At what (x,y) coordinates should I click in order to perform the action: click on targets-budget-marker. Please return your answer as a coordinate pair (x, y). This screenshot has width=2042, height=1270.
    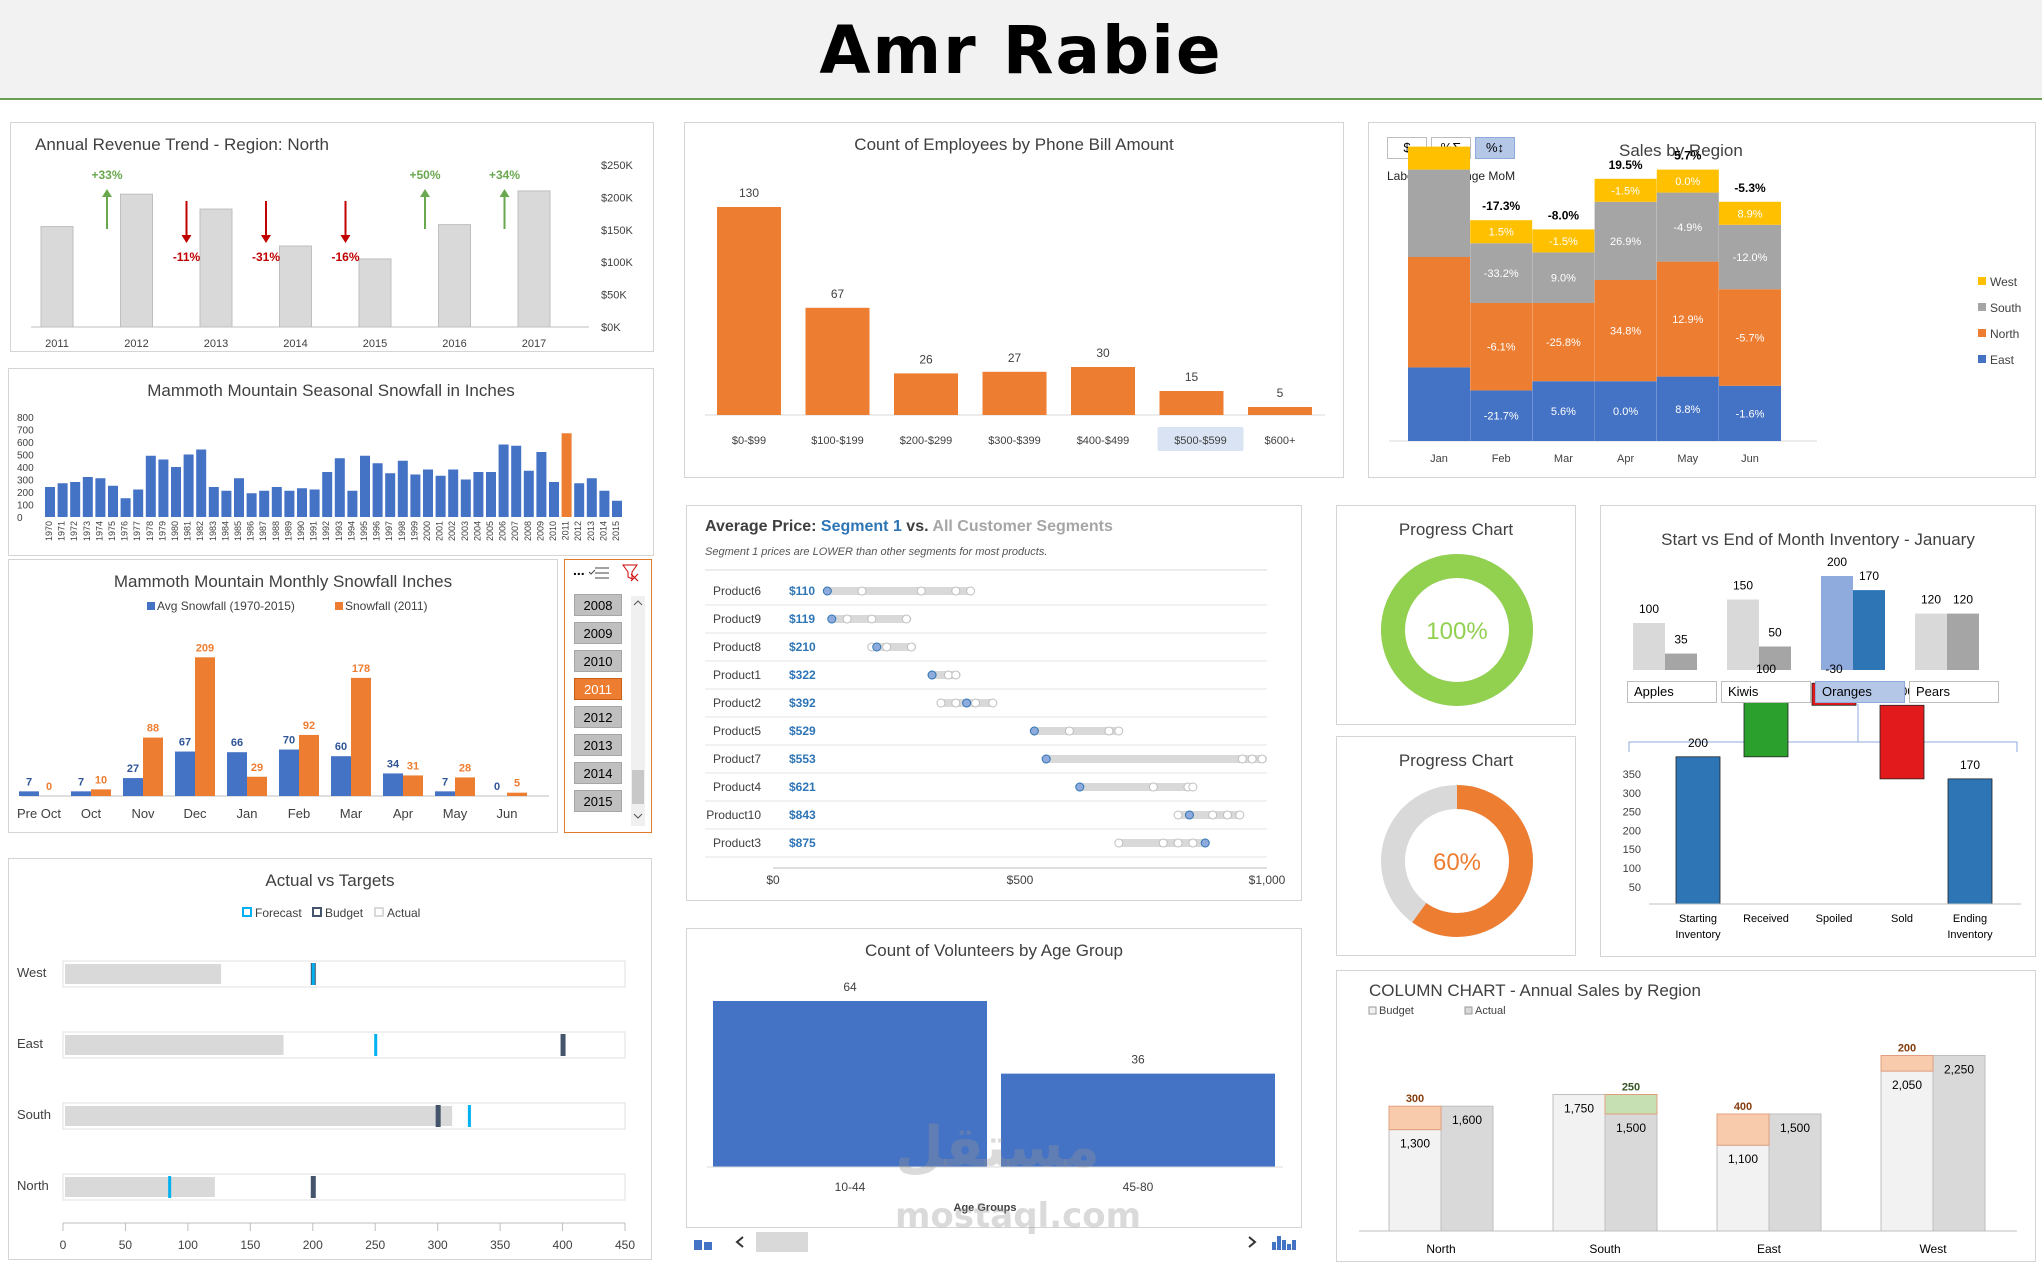
    Looking at the image, I should click on (563, 1045).